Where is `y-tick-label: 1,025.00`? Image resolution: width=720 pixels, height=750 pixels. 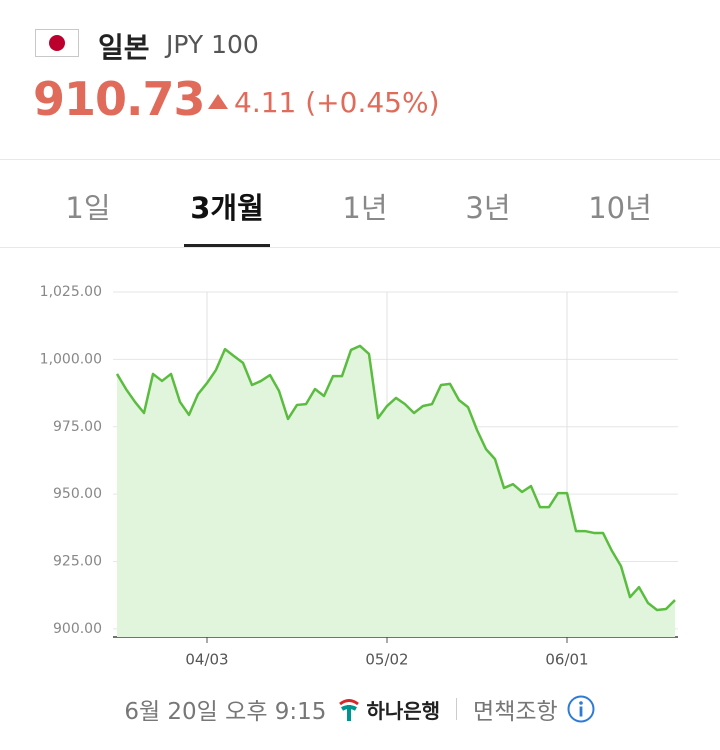
y-tick-label: 1,025.00 is located at coordinates (71, 292).